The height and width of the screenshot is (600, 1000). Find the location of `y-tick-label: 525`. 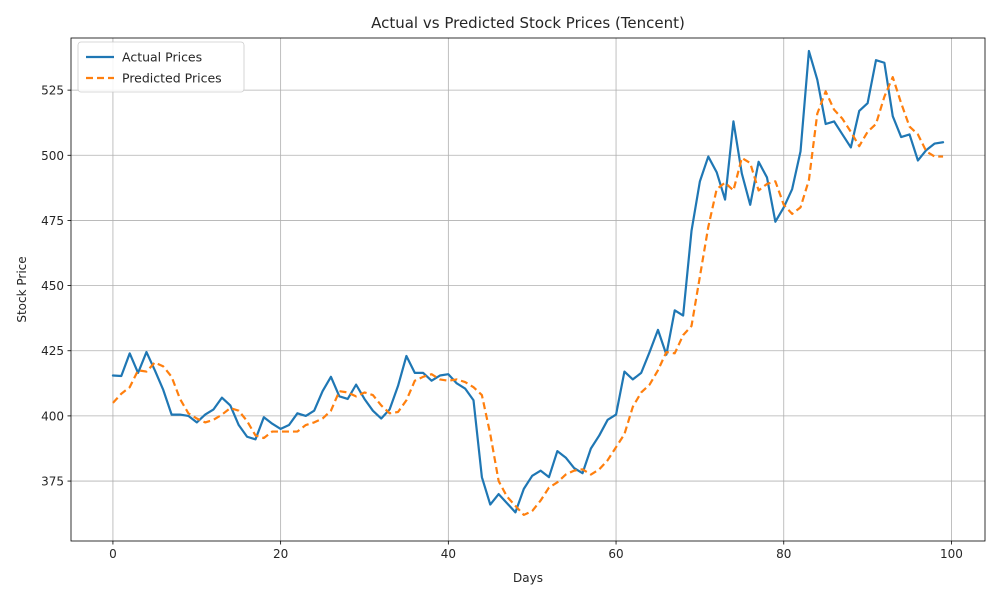

y-tick-label: 525 is located at coordinates (52, 91).